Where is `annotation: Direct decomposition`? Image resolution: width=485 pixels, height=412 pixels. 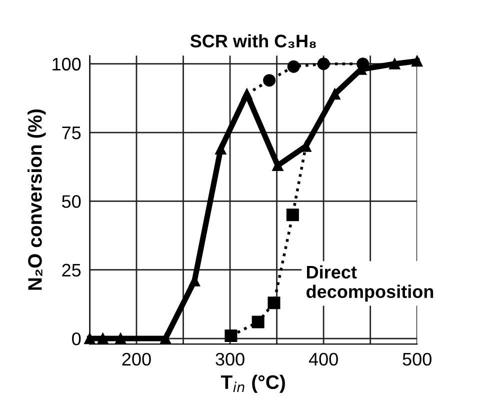
annotation: Direct decomposition is located at coordinates (370, 283).